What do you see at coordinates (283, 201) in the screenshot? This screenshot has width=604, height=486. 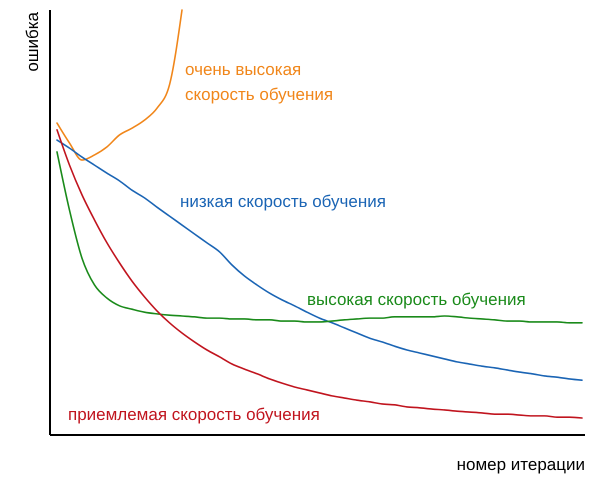 I see `series-label: низкая скорость обучения` at bounding box center [283, 201].